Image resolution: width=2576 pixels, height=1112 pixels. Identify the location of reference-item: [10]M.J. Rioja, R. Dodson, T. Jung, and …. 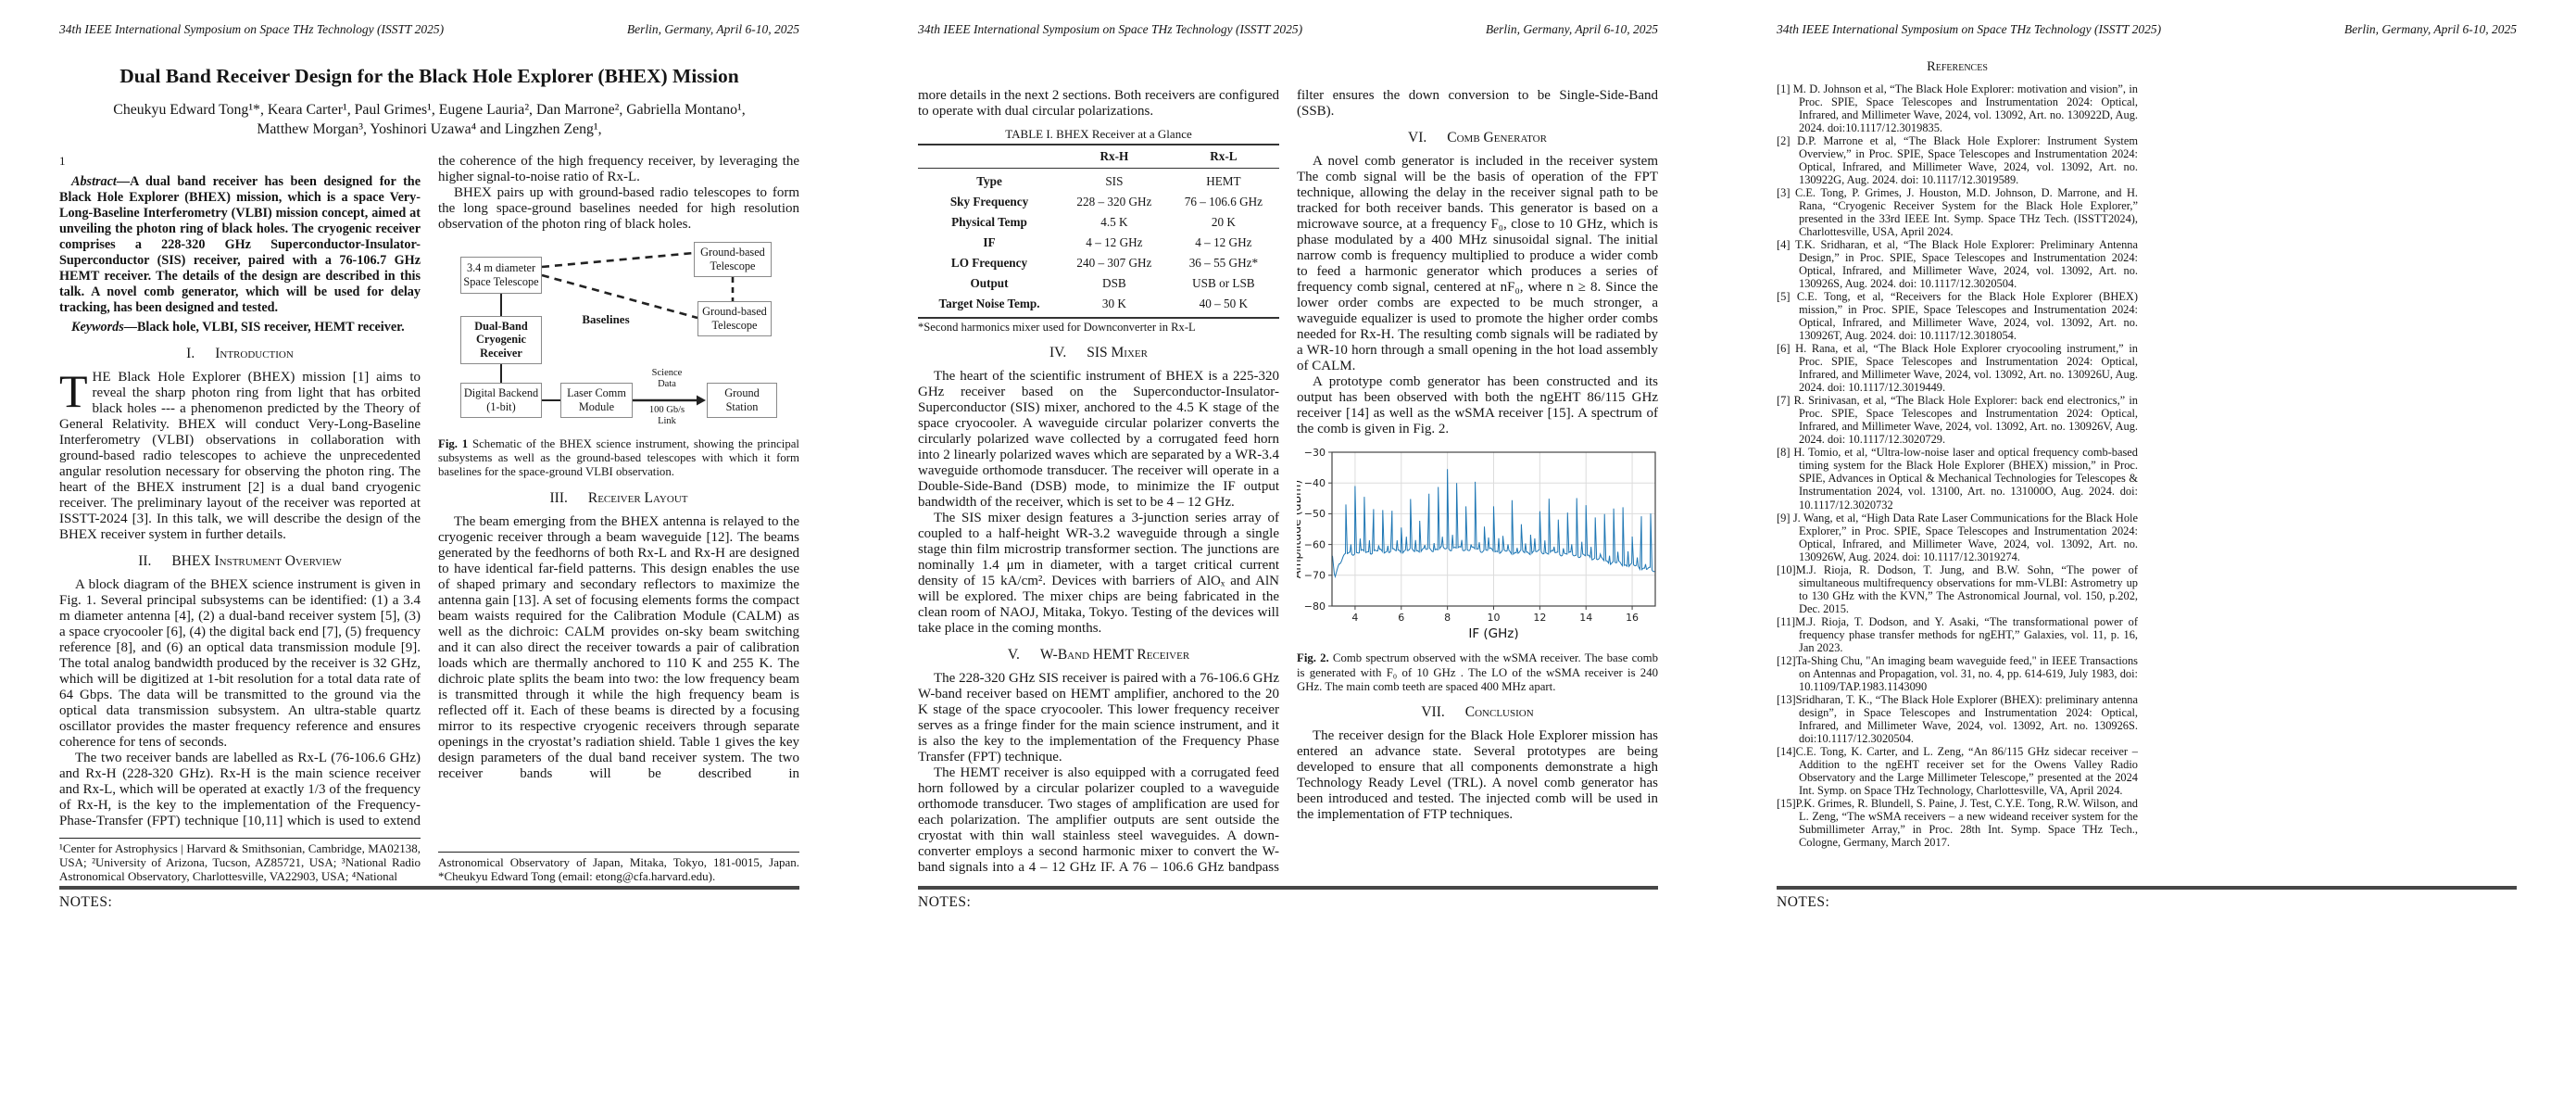
(1957, 588).